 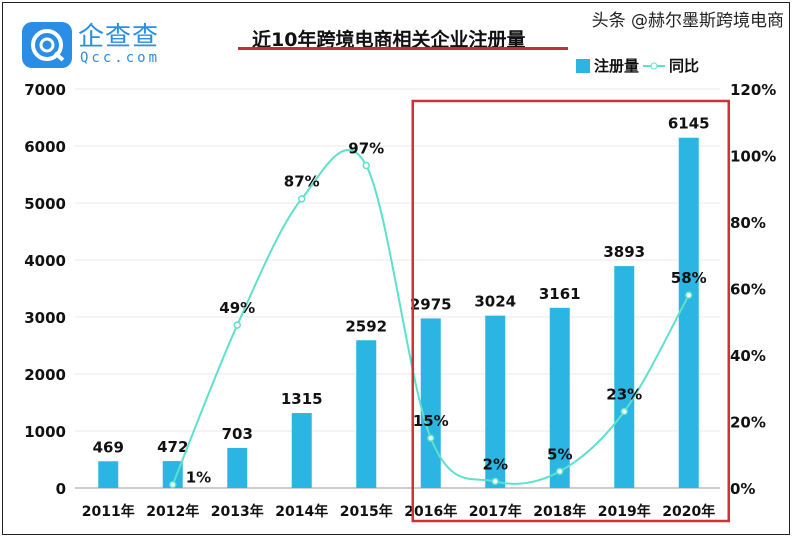 What do you see at coordinates (45, 261) in the screenshot?
I see `left-tick-label: 4000` at bounding box center [45, 261].